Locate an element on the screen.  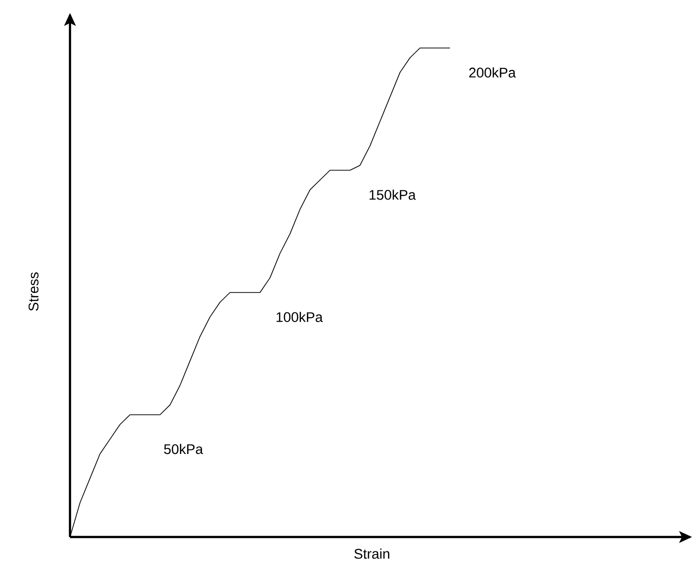
annotation: 50kPa is located at coordinates (184, 449).